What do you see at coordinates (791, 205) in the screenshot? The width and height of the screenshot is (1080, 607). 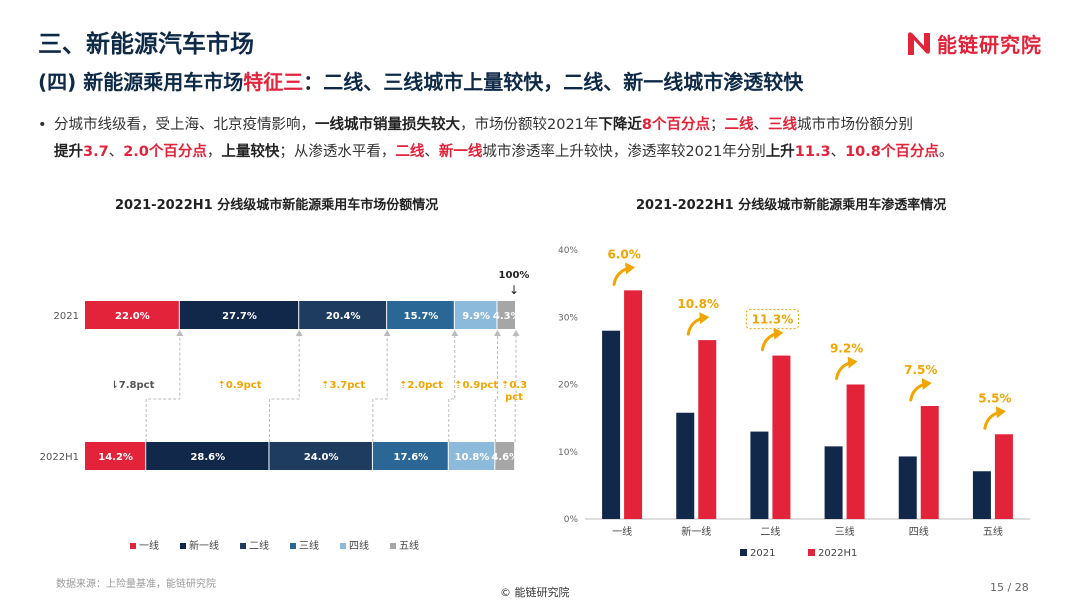 I see `penetration-chart-title: 2021-2022H1 分线级城市新能源乘用车渗透率情况` at bounding box center [791, 205].